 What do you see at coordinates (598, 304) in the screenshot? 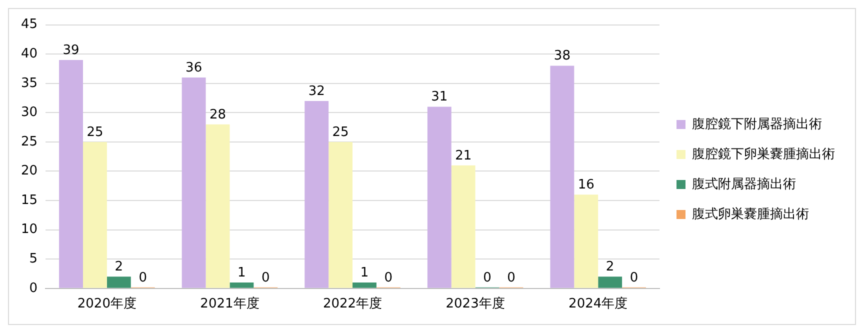
I see `x-tick-label: 2024年度` at bounding box center [598, 304].